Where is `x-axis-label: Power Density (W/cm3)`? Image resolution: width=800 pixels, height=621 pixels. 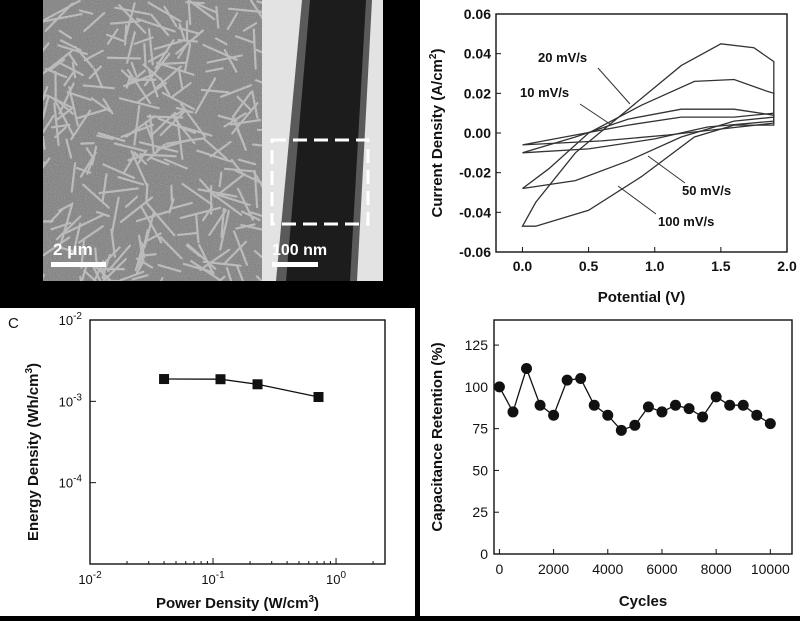
x-axis-label: Power Density (W/cm3) is located at coordinates (237, 603).